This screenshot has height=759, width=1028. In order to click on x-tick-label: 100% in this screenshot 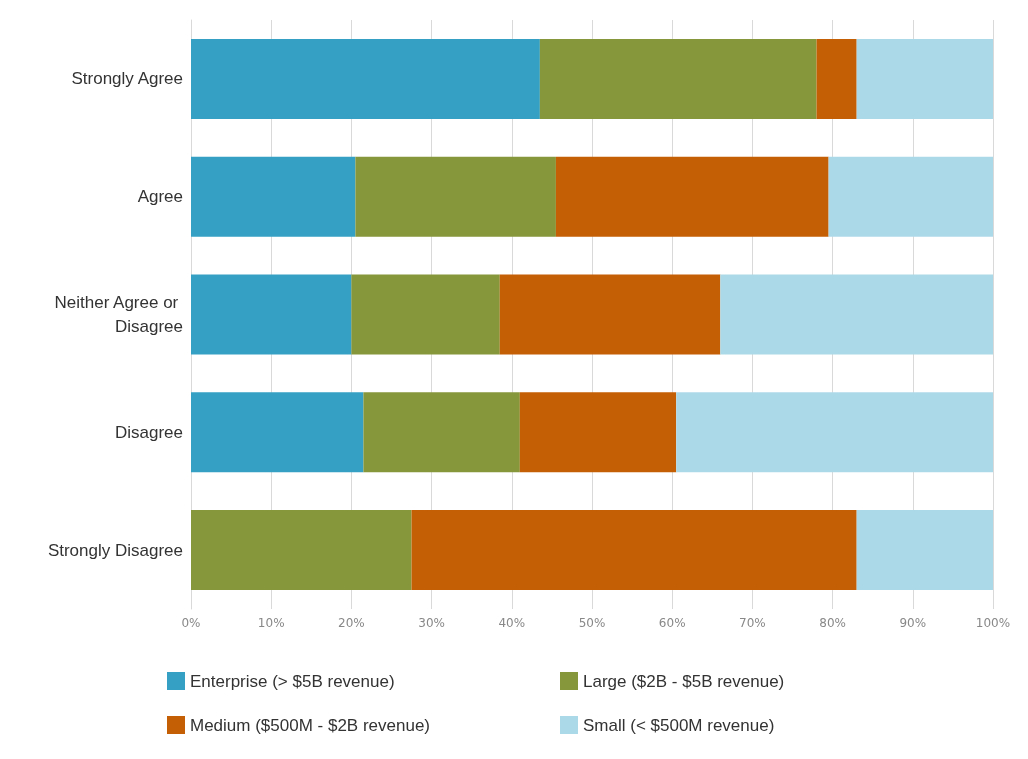, I will do `click(993, 623)`.